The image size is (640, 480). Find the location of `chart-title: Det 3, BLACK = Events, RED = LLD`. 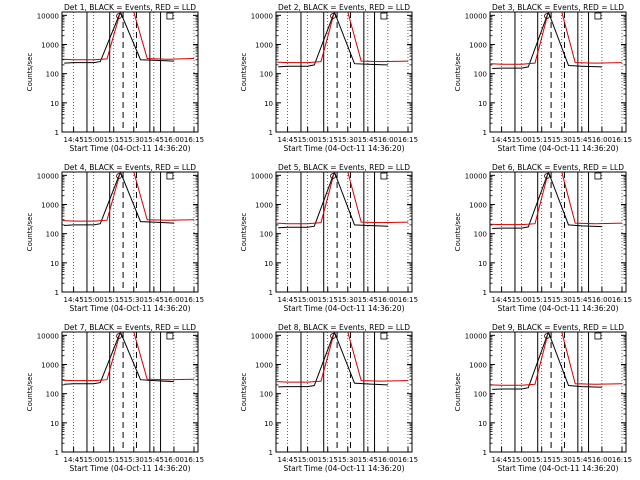

chart-title: Det 3, BLACK = Events, RED = LLD is located at coordinates (558, 7).